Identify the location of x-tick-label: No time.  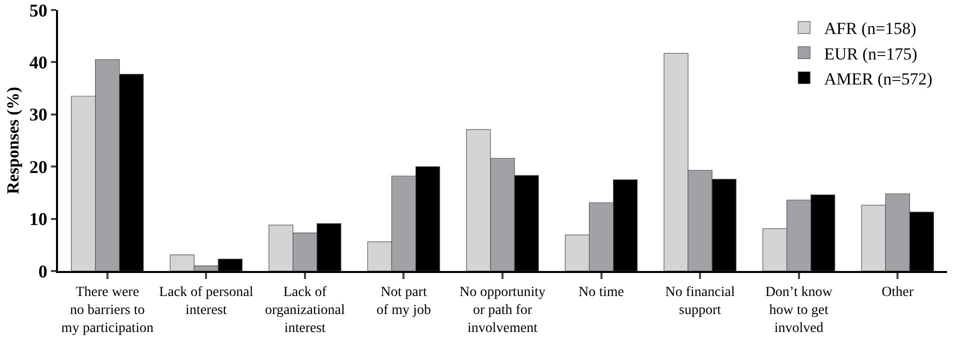
(601, 292).